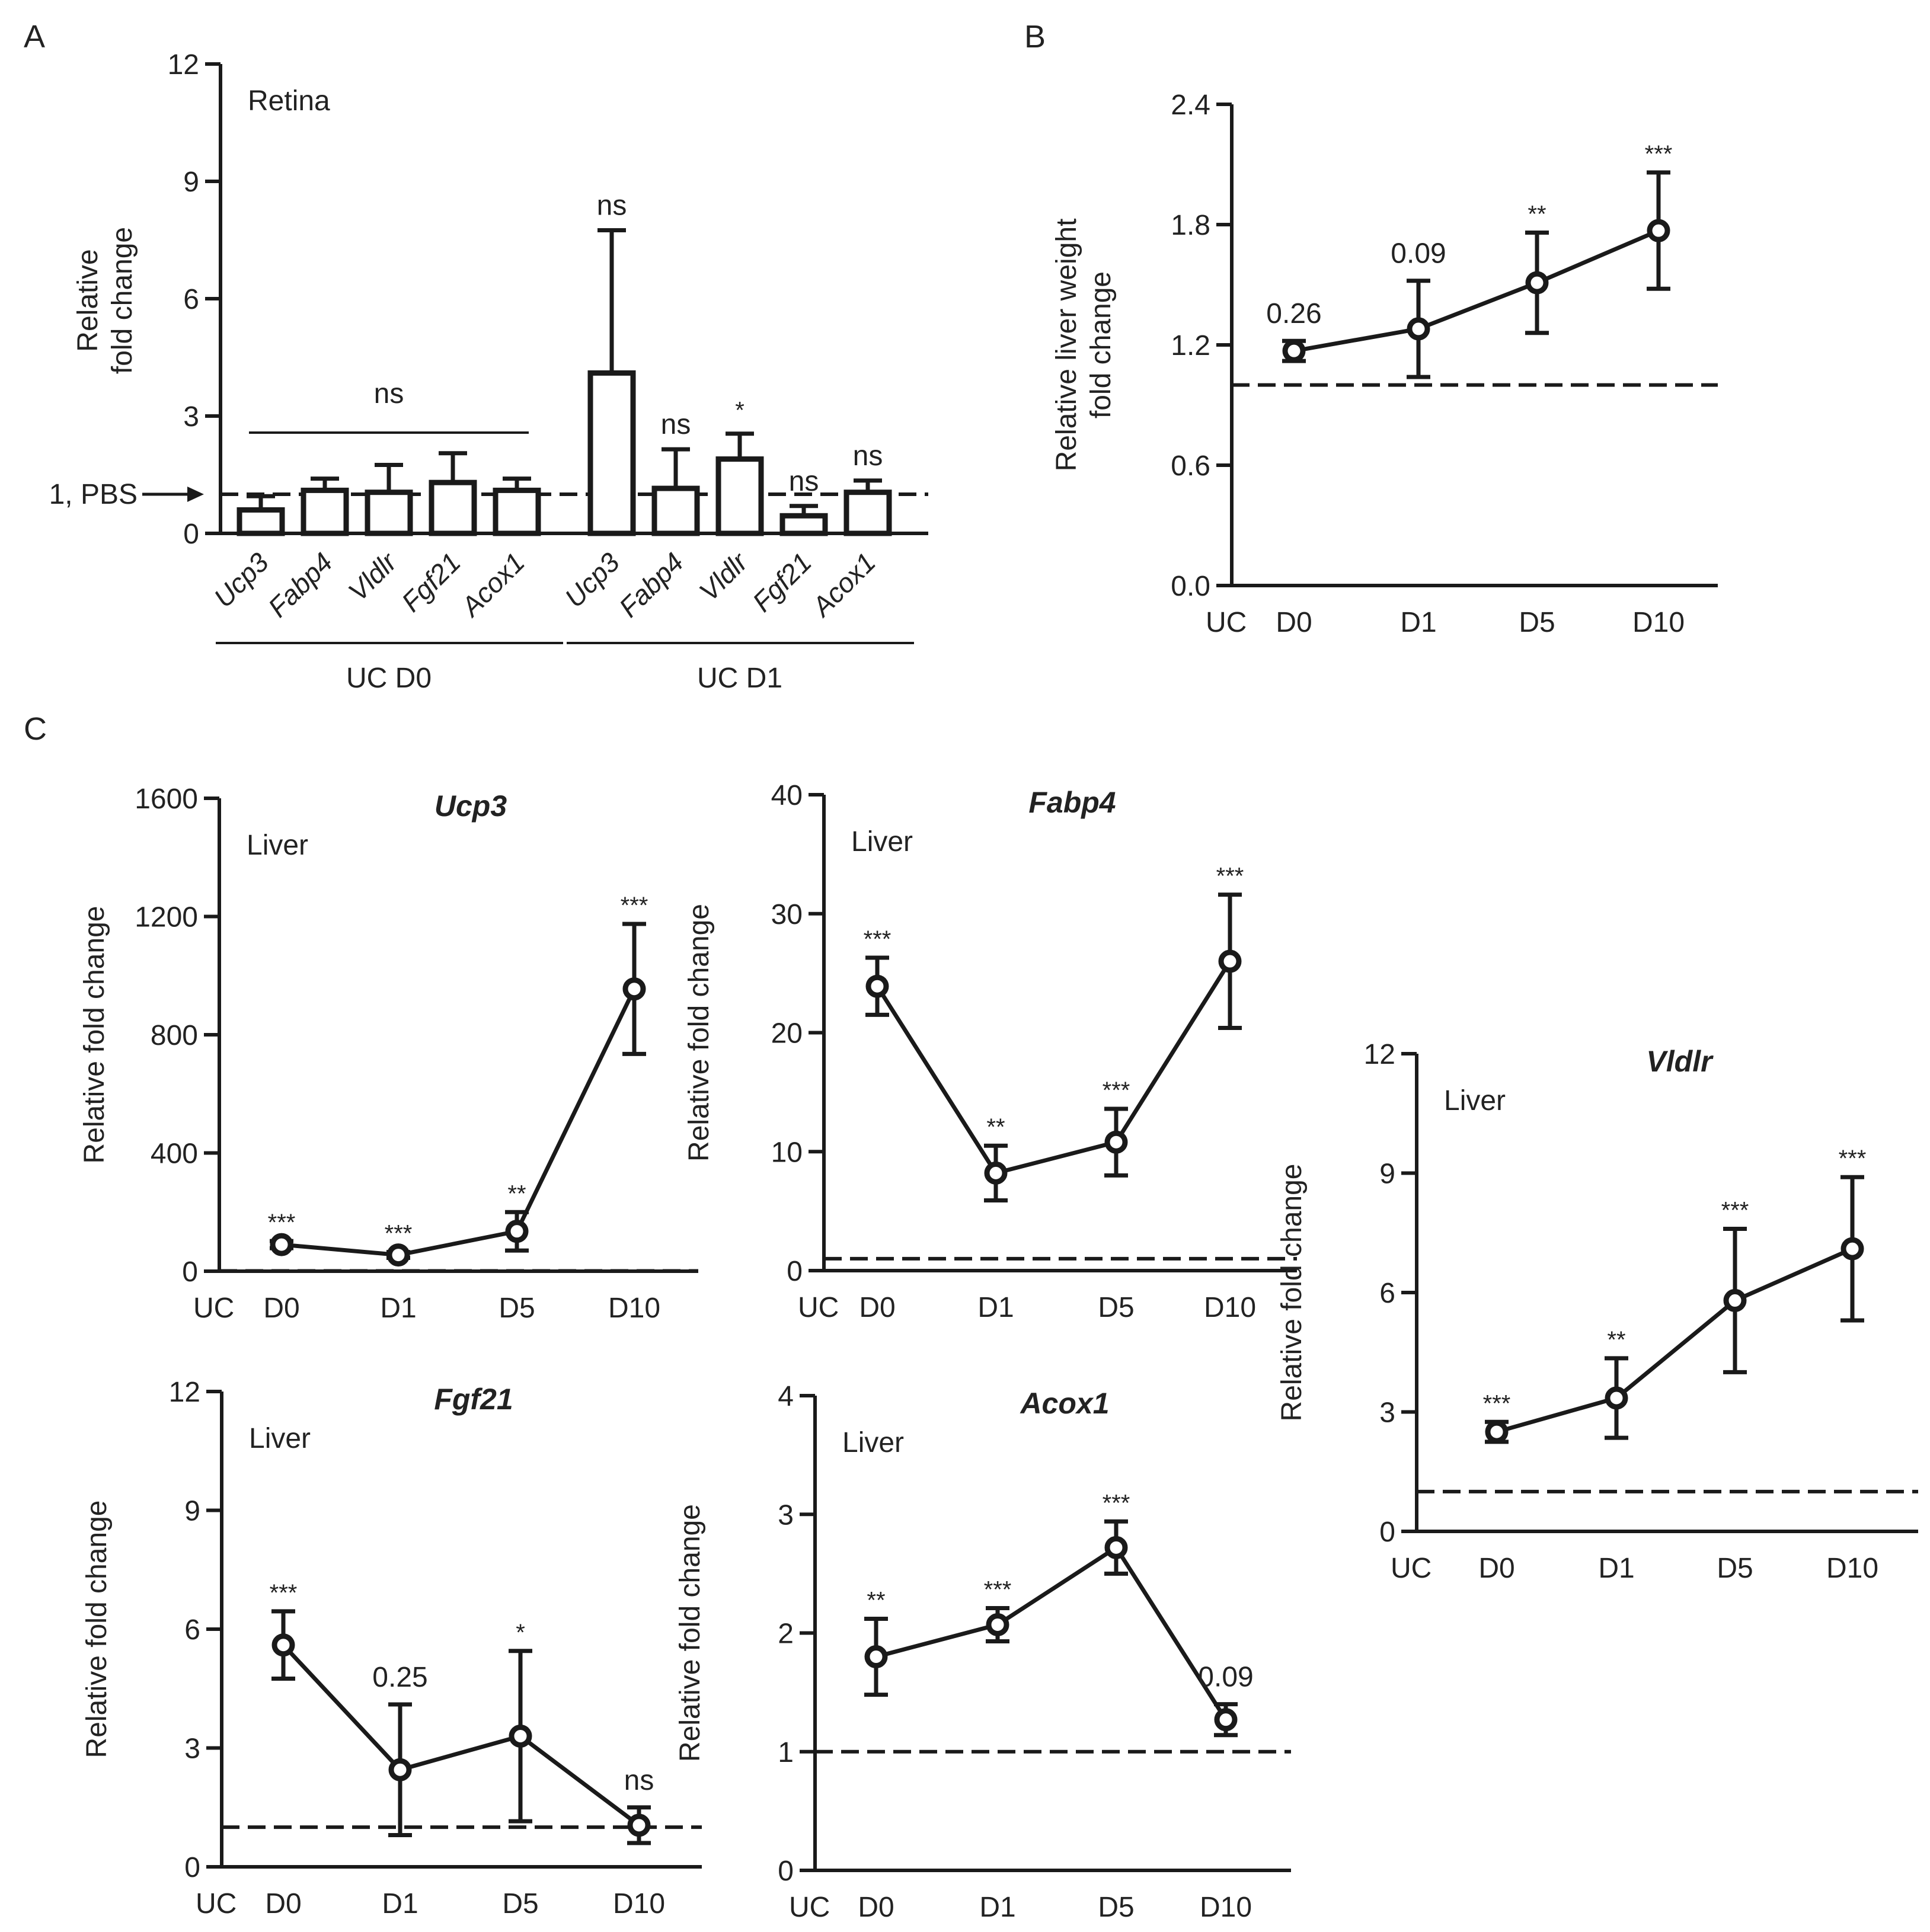 The height and width of the screenshot is (1932, 1930). Describe the element at coordinates (1072, 802) in the screenshot. I see `chart-title: Fabp4` at that location.